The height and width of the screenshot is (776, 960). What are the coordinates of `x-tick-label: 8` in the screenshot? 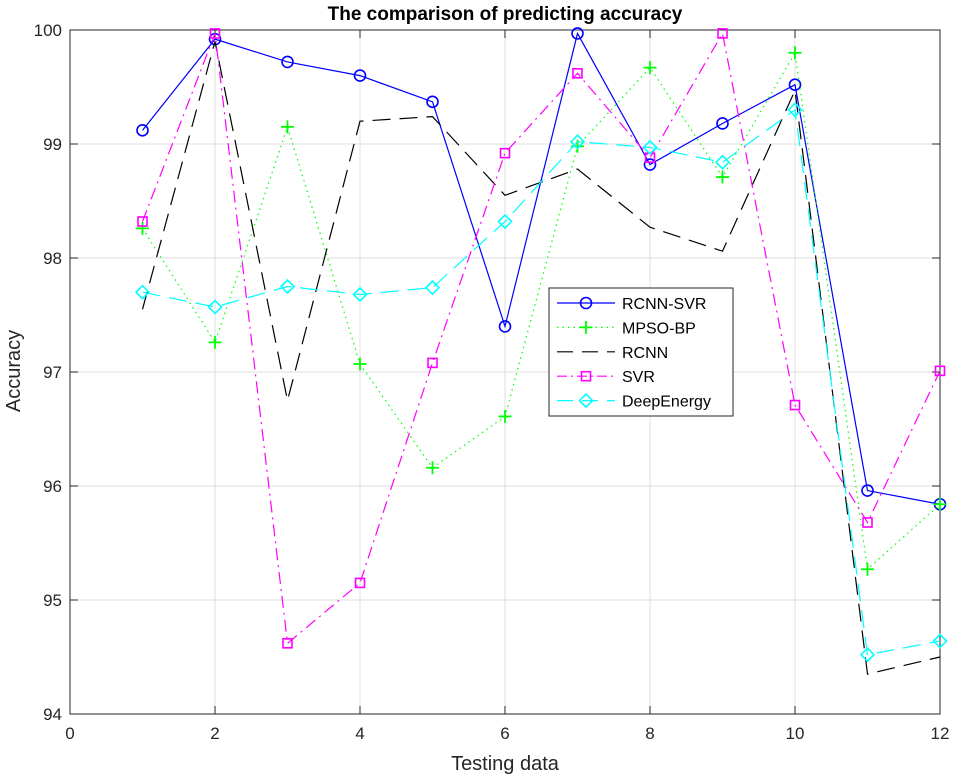 It's located at (649, 733).